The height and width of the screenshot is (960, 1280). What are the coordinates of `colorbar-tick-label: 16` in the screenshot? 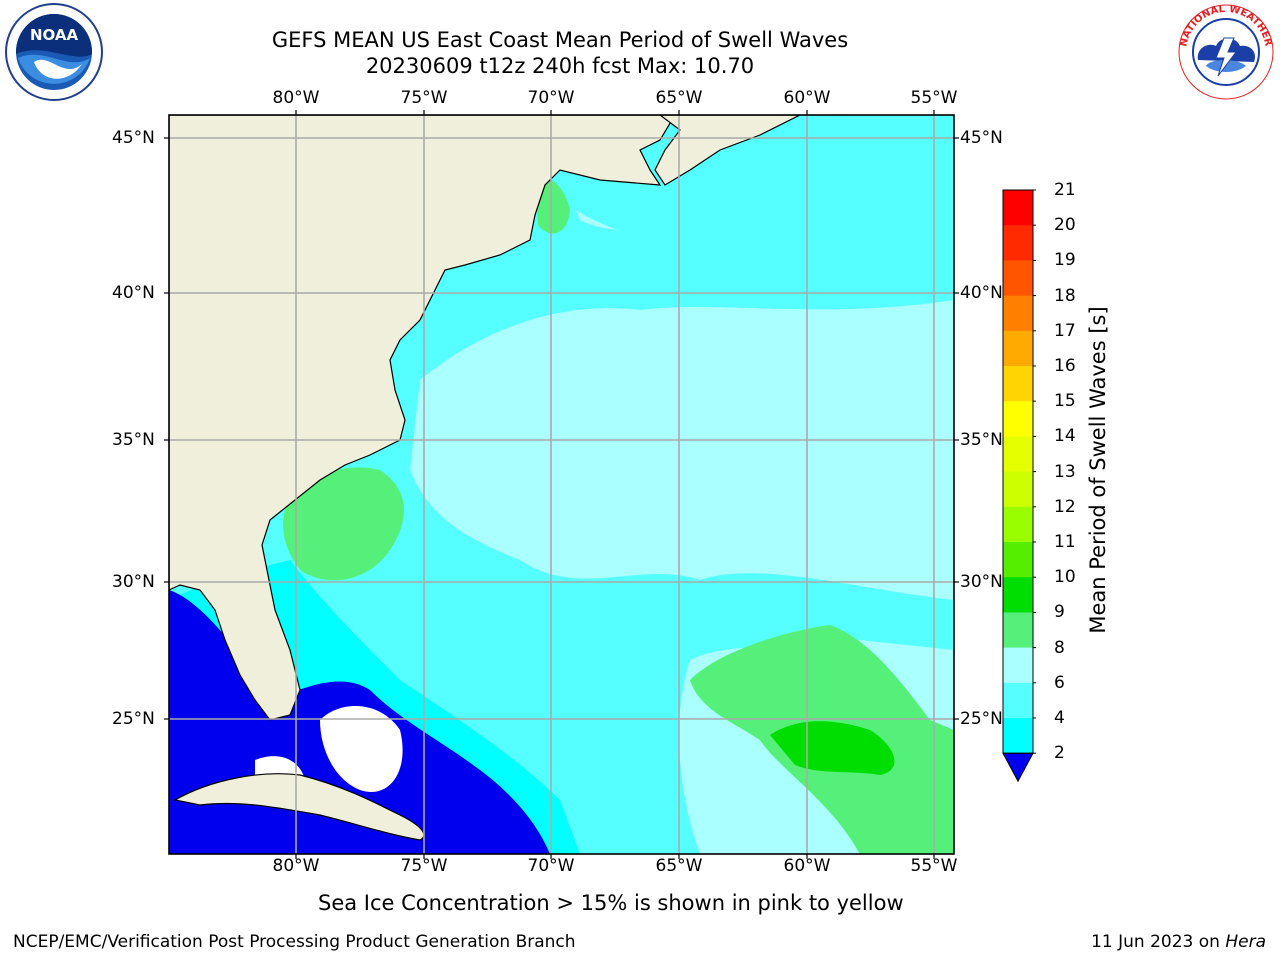 It's located at (1065, 366).